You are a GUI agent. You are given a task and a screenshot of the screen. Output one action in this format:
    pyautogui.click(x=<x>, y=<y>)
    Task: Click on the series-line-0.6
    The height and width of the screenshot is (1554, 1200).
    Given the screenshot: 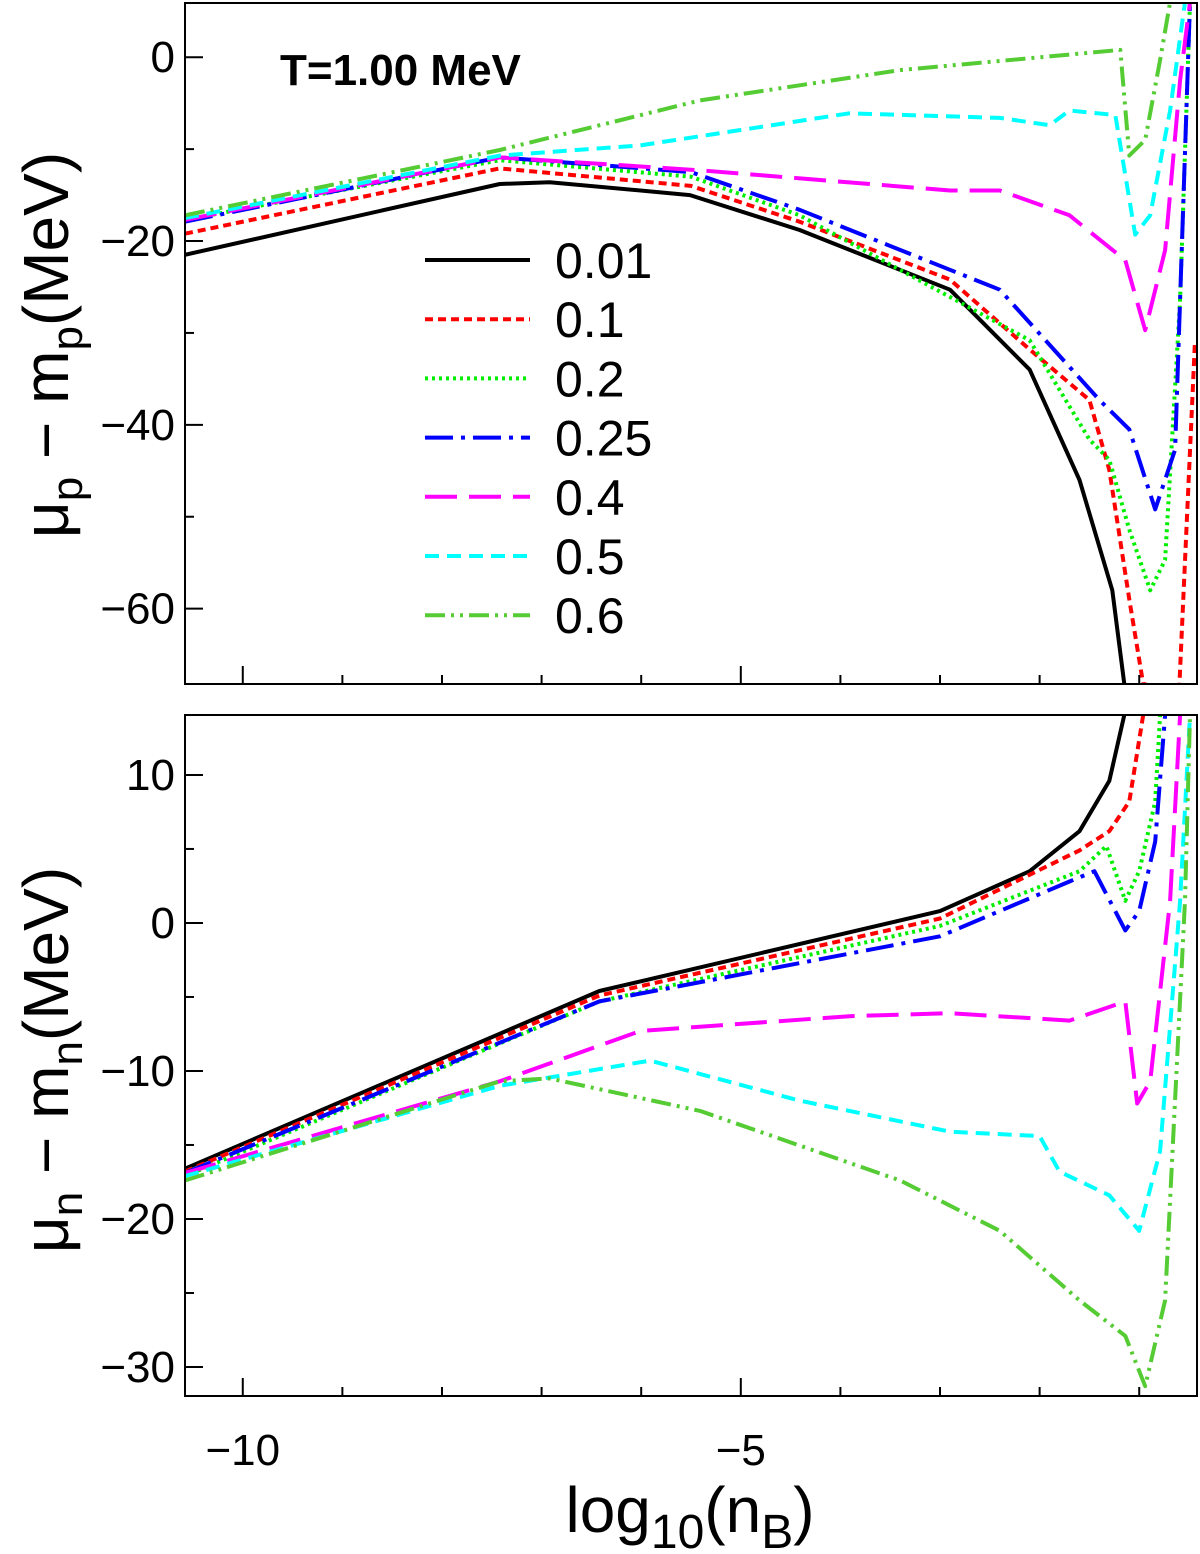 What is the action you would take?
    pyautogui.click(x=678, y=110)
    